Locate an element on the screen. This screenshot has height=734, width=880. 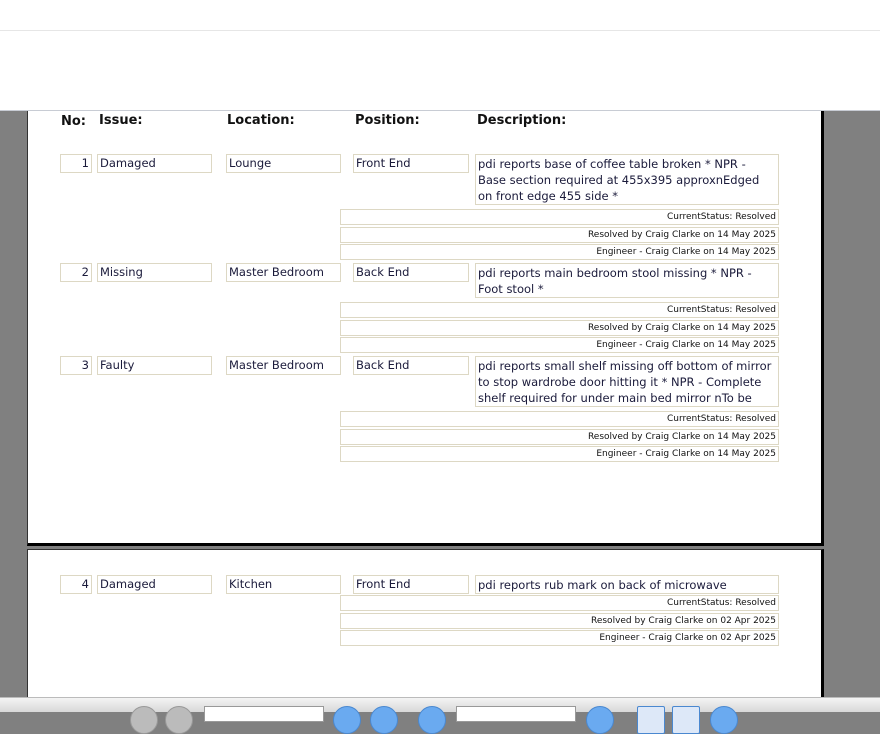
issue-number-field: 2 is located at coordinates (76, 272).